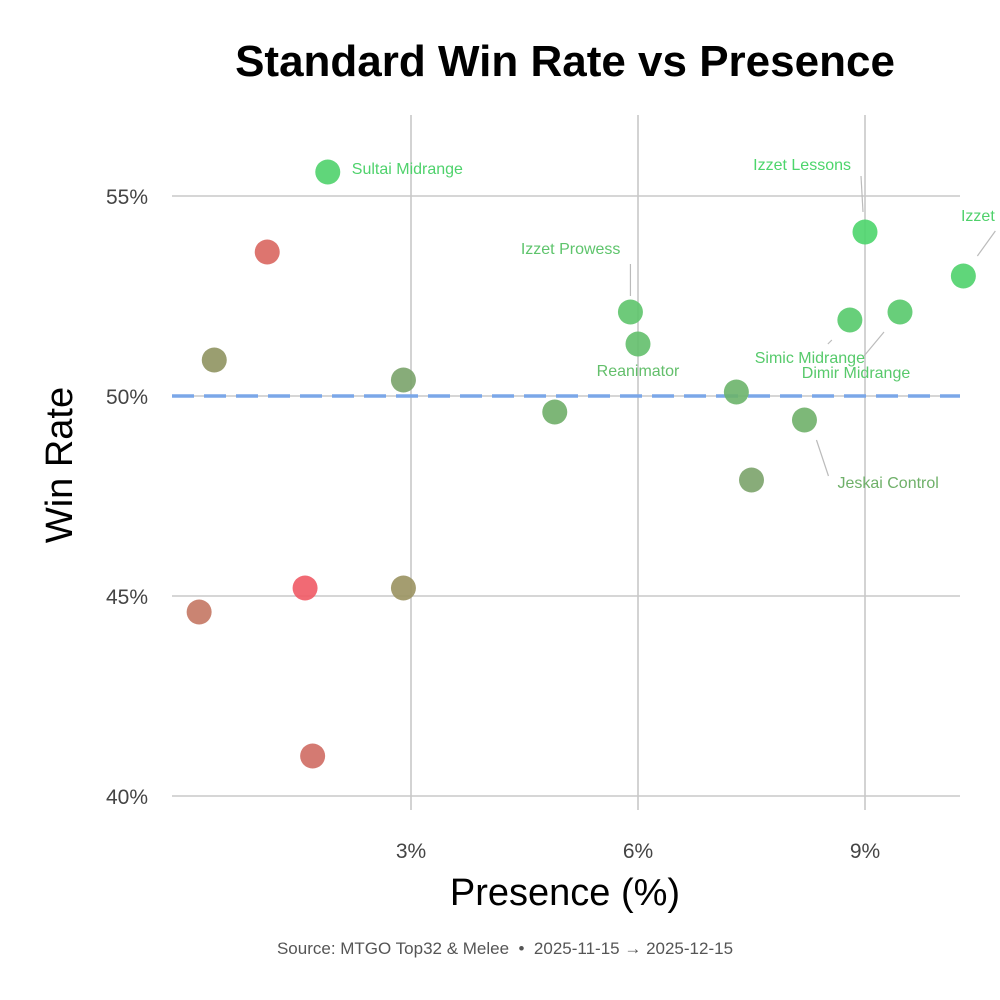 The height and width of the screenshot is (1000, 1000). I want to click on x-tick-label: 6%, so click(638, 851).